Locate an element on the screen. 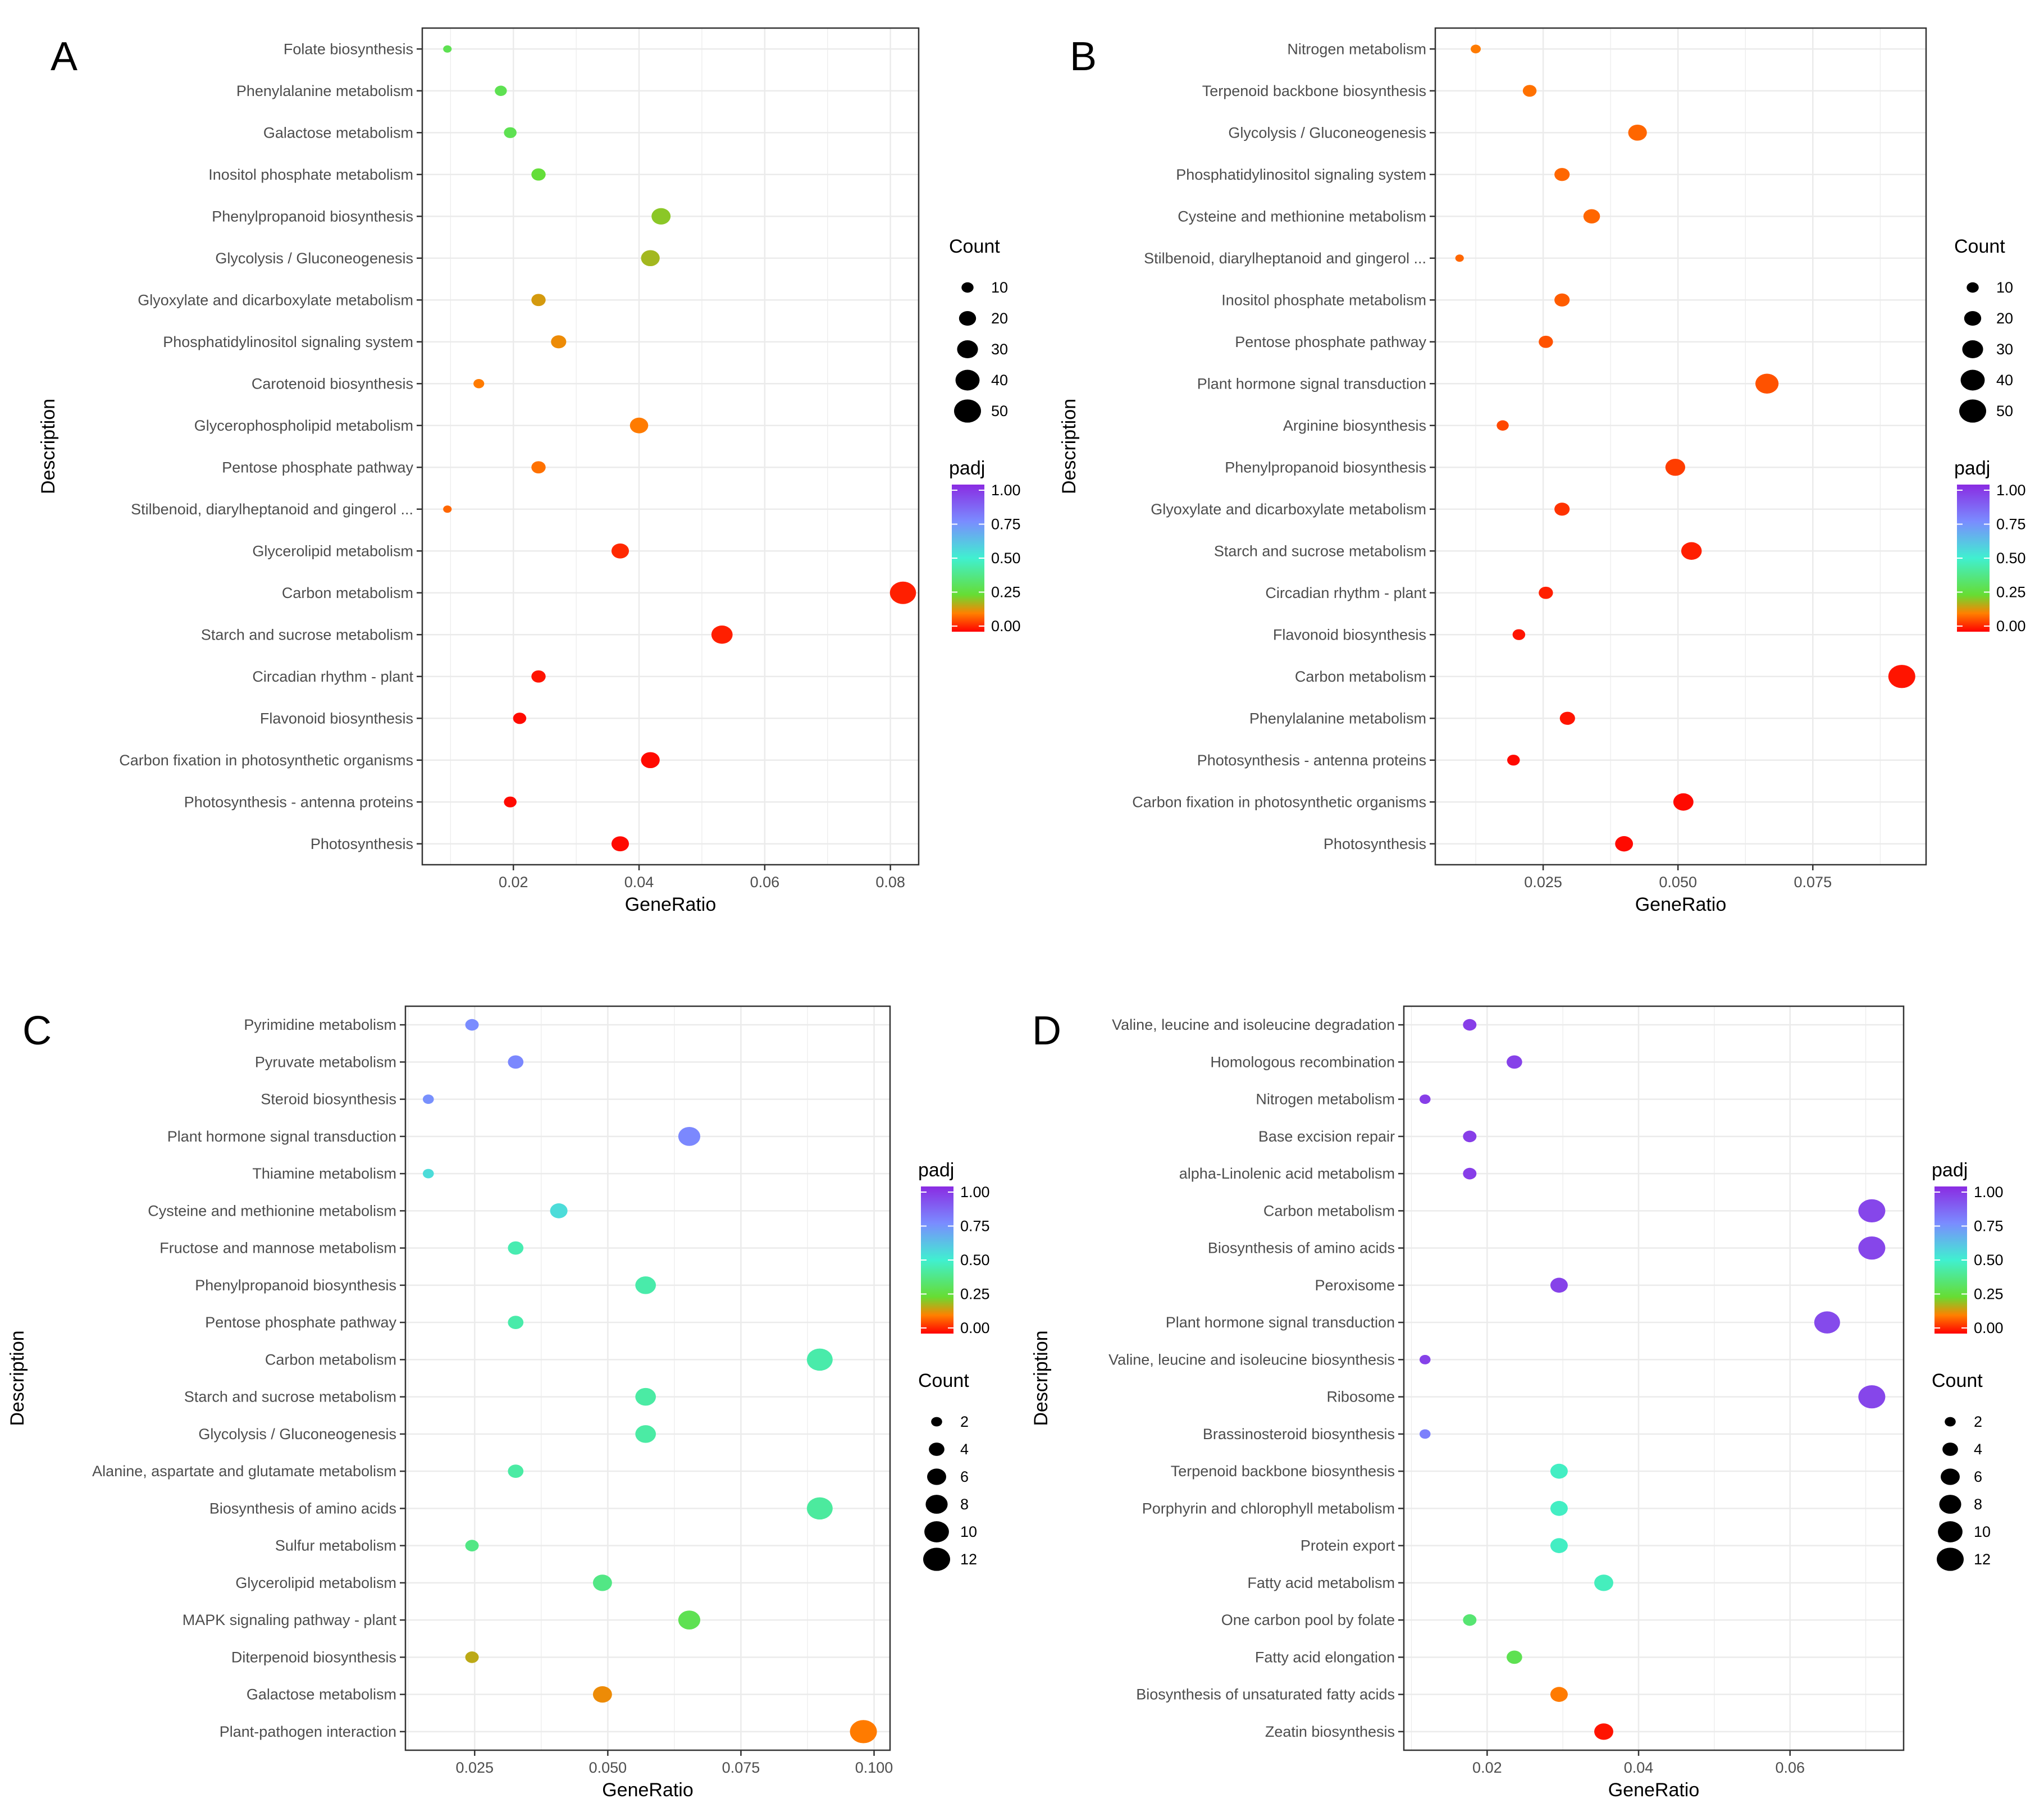  x-tick-label: 0.100 is located at coordinates (874, 1767).